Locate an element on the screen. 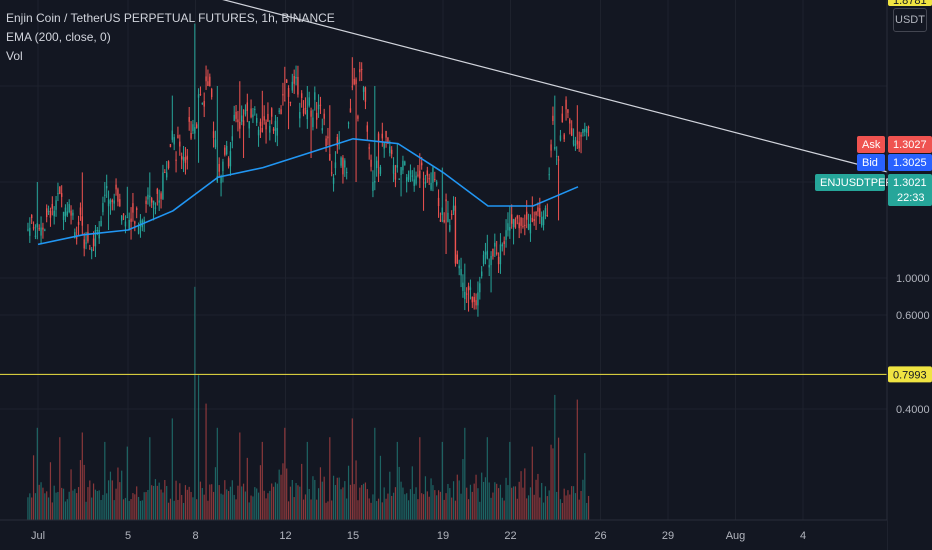 The image size is (932, 550). time-axis: Jul 5 8 12 15 19 22 26 29 Aug 4 is located at coordinates (443, 534).